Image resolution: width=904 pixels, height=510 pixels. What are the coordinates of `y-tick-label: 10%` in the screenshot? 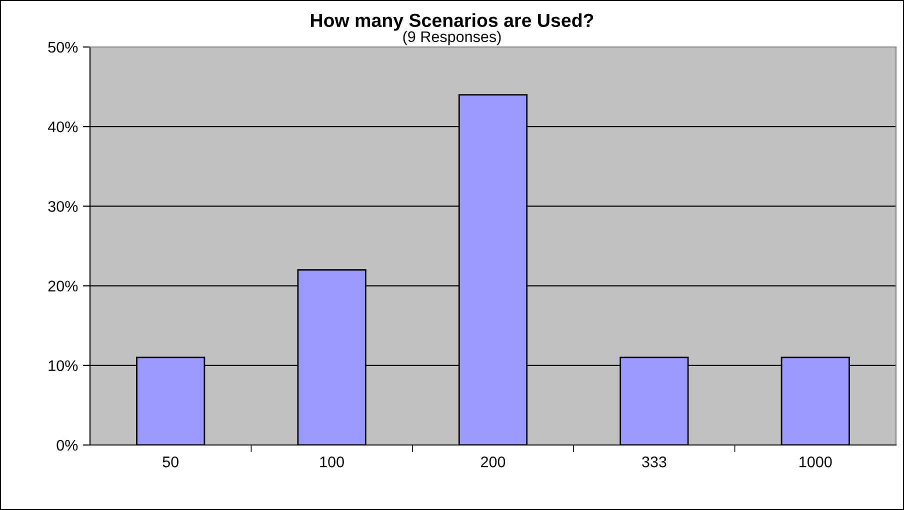 It's located at (63, 366).